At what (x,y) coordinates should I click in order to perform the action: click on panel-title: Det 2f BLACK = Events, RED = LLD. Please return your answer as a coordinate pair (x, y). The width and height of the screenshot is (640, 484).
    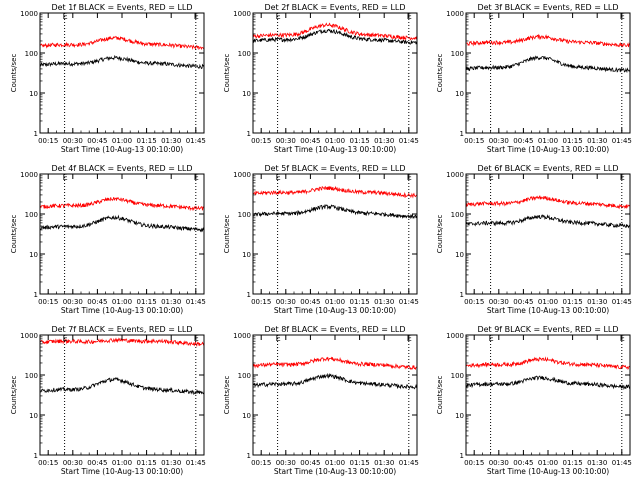
    Looking at the image, I should click on (334, 7).